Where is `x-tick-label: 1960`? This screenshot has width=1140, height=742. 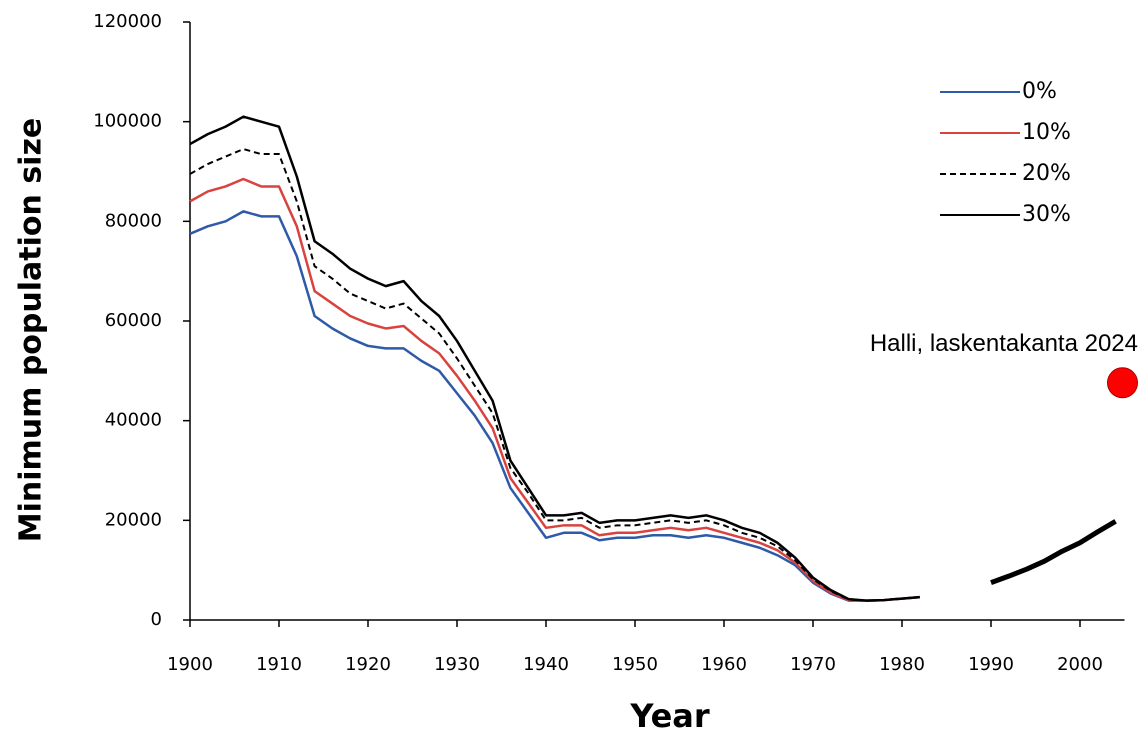
x-tick-label: 1960 is located at coordinates (724, 664).